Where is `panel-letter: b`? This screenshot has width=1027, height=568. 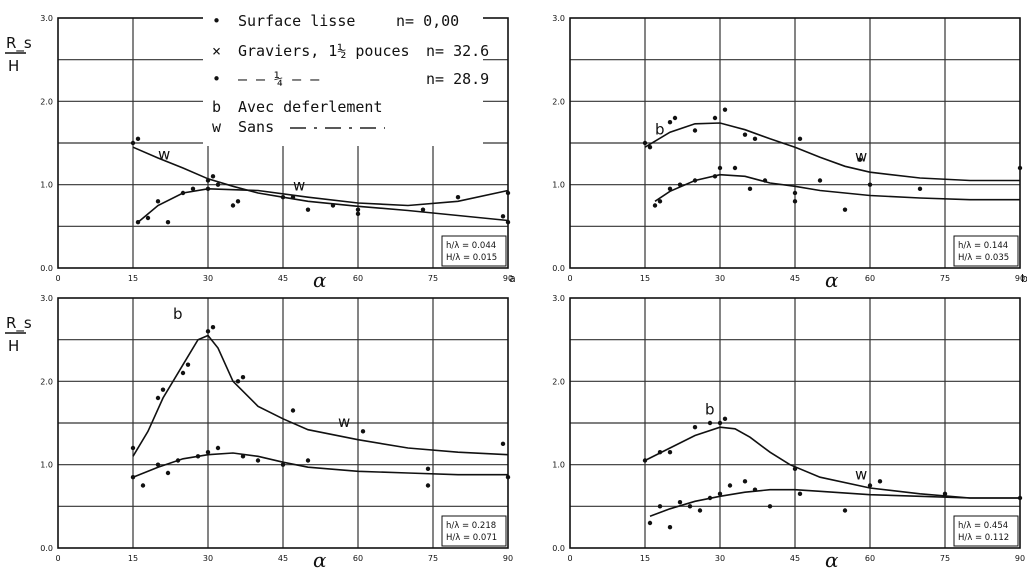
panel-letter: b is located at coordinates (1024, 278).